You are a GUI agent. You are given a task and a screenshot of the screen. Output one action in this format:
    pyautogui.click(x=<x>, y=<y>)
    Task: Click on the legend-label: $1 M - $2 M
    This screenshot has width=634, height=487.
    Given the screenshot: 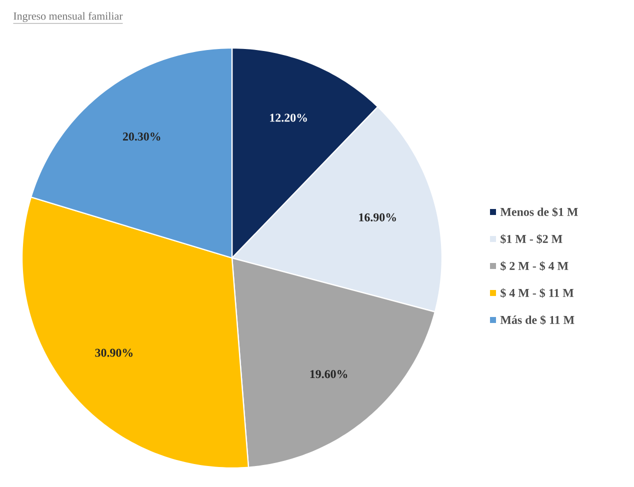 What is the action you would take?
    pyautogui.click(x=531, y=239)
    